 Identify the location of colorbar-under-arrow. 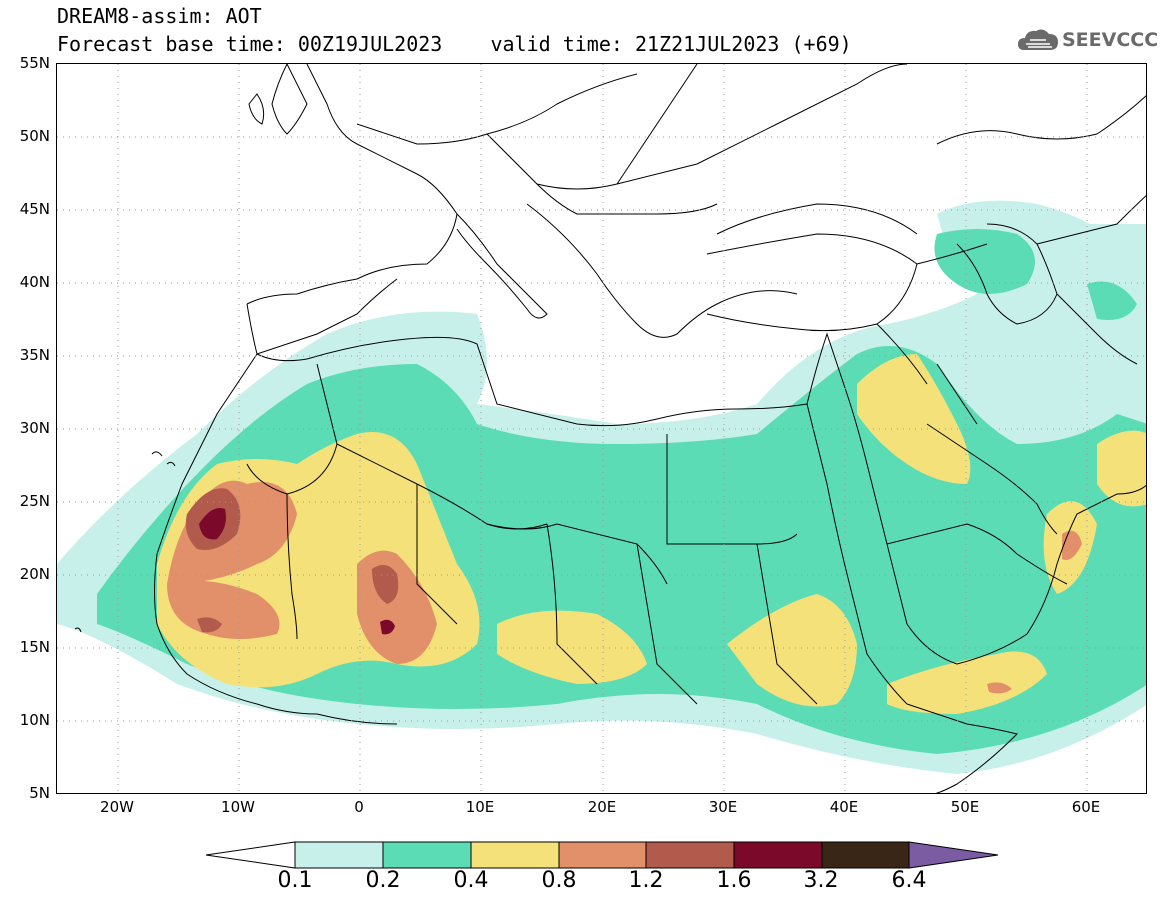
(250, 855).